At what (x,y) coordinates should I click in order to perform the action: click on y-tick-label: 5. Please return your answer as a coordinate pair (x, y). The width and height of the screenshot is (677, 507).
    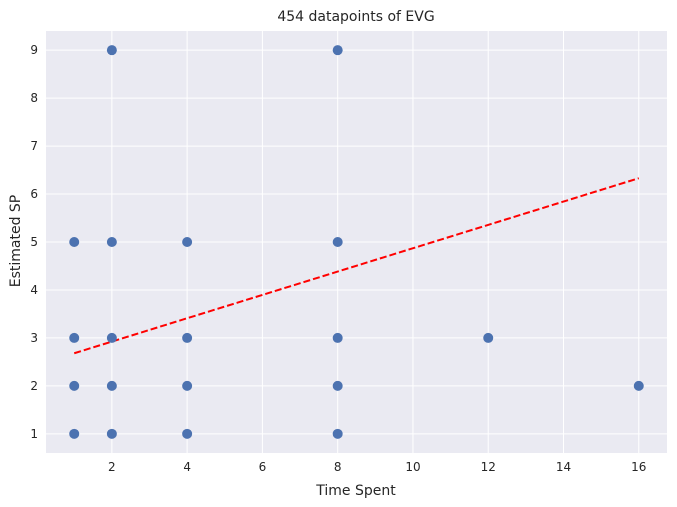
    Looking at the image, I should click on (34, 242).